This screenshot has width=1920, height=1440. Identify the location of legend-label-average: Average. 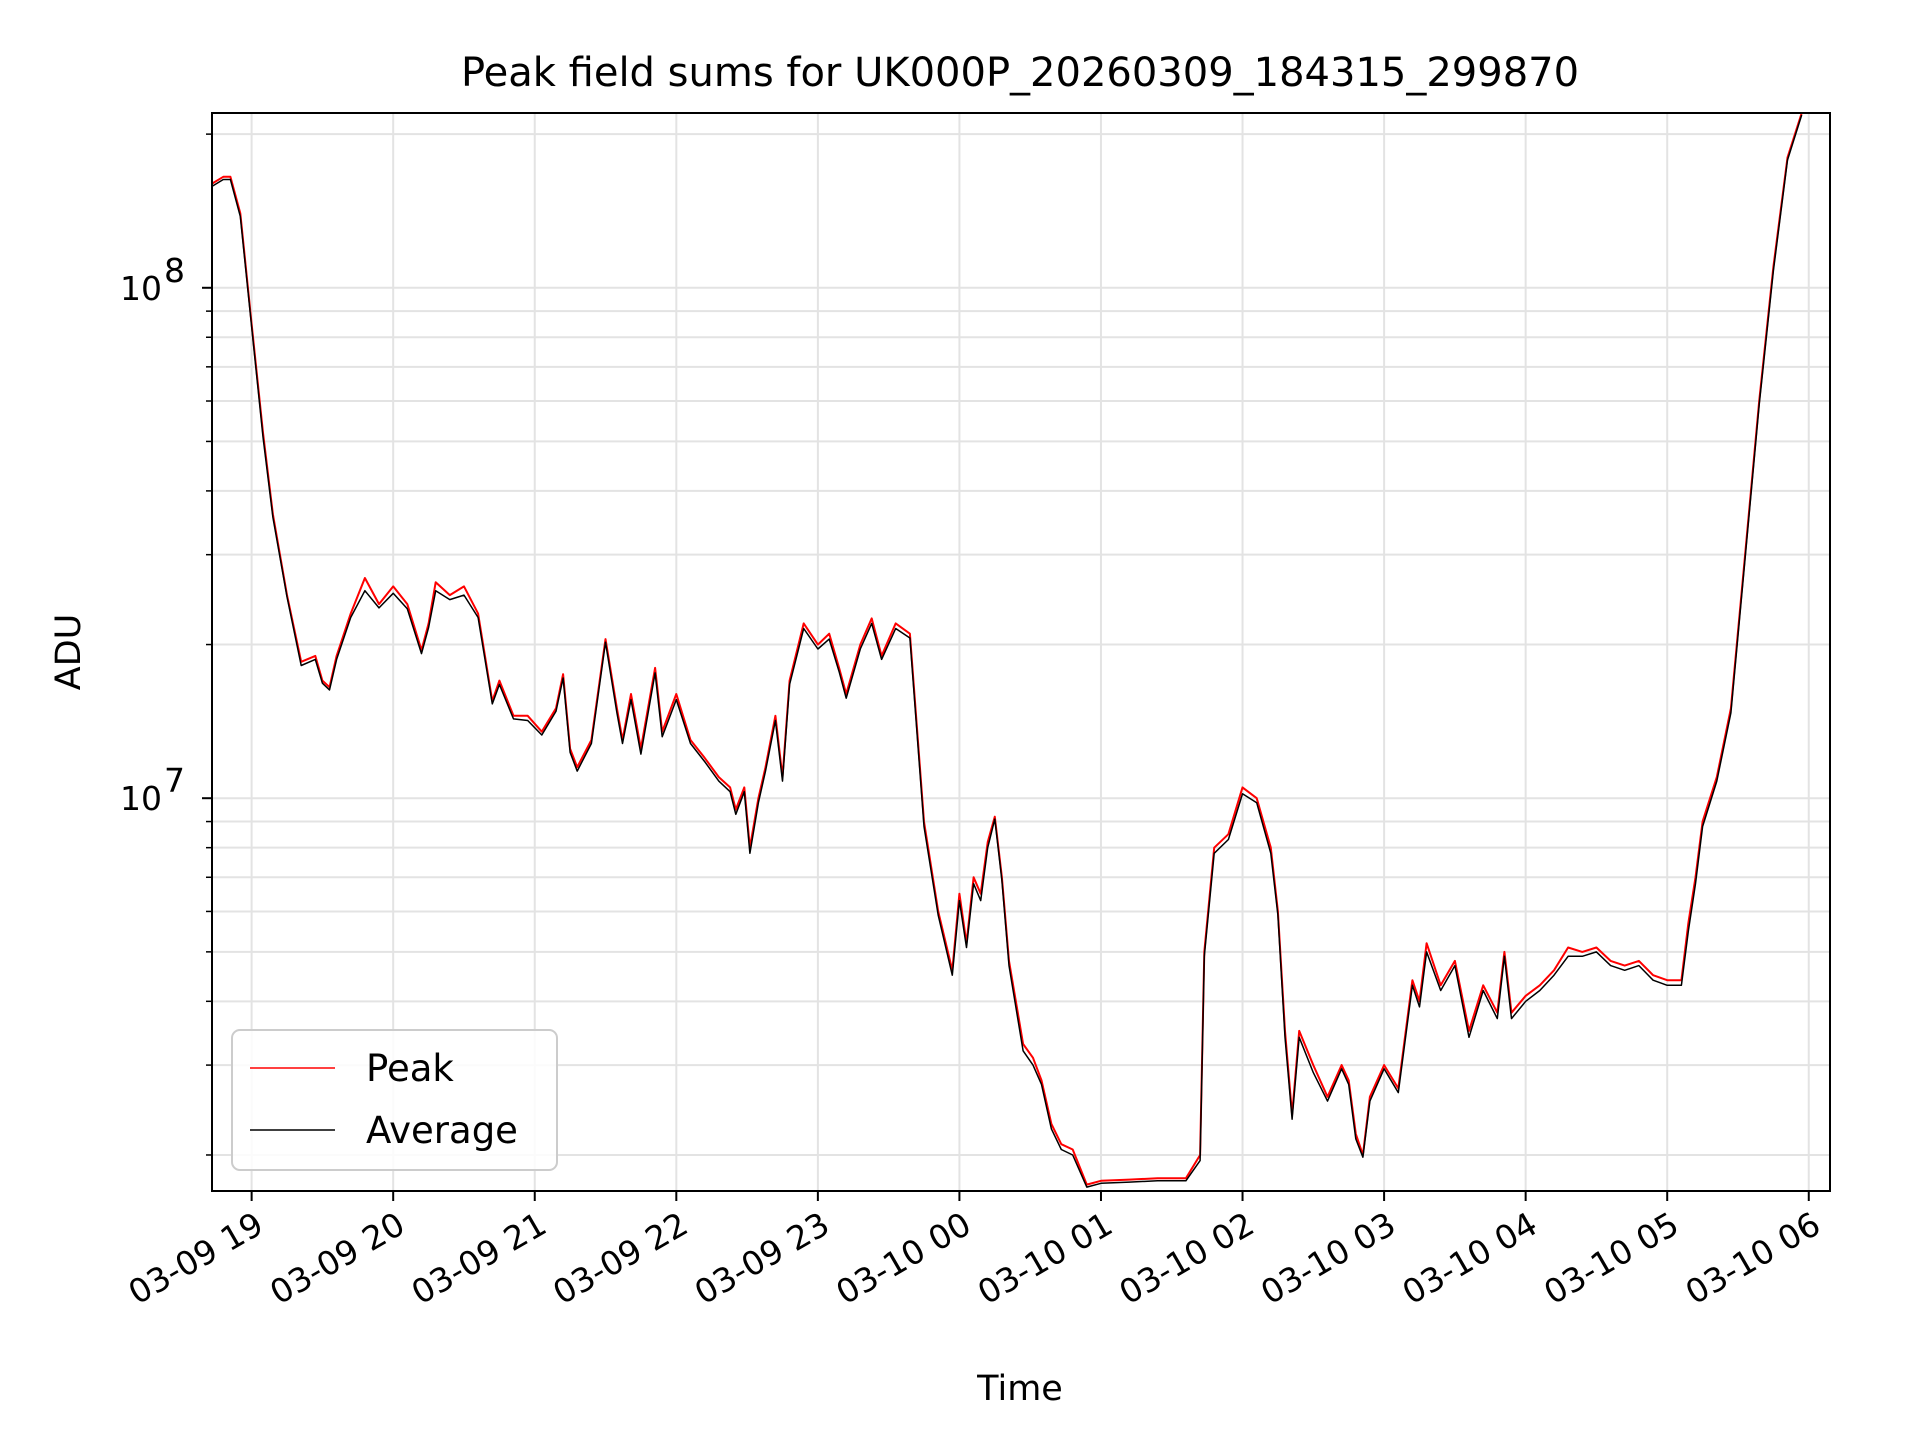
(442, 1130).